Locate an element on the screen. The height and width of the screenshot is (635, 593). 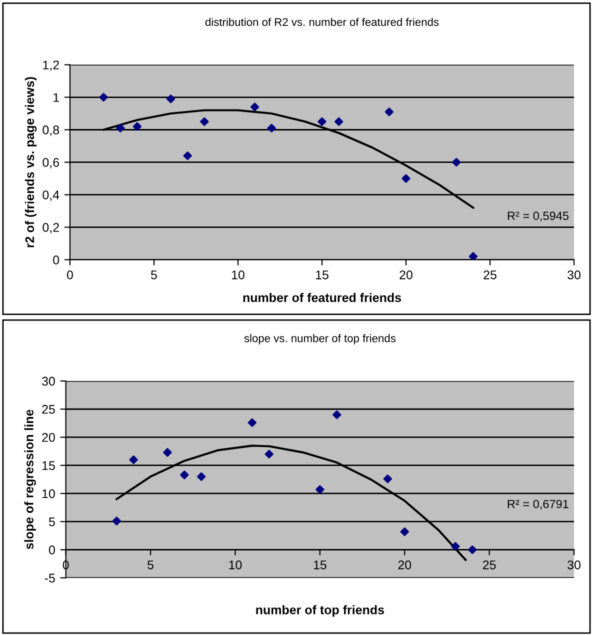
annotation: R² = 0,6791 is located at coordinates (538, 505).